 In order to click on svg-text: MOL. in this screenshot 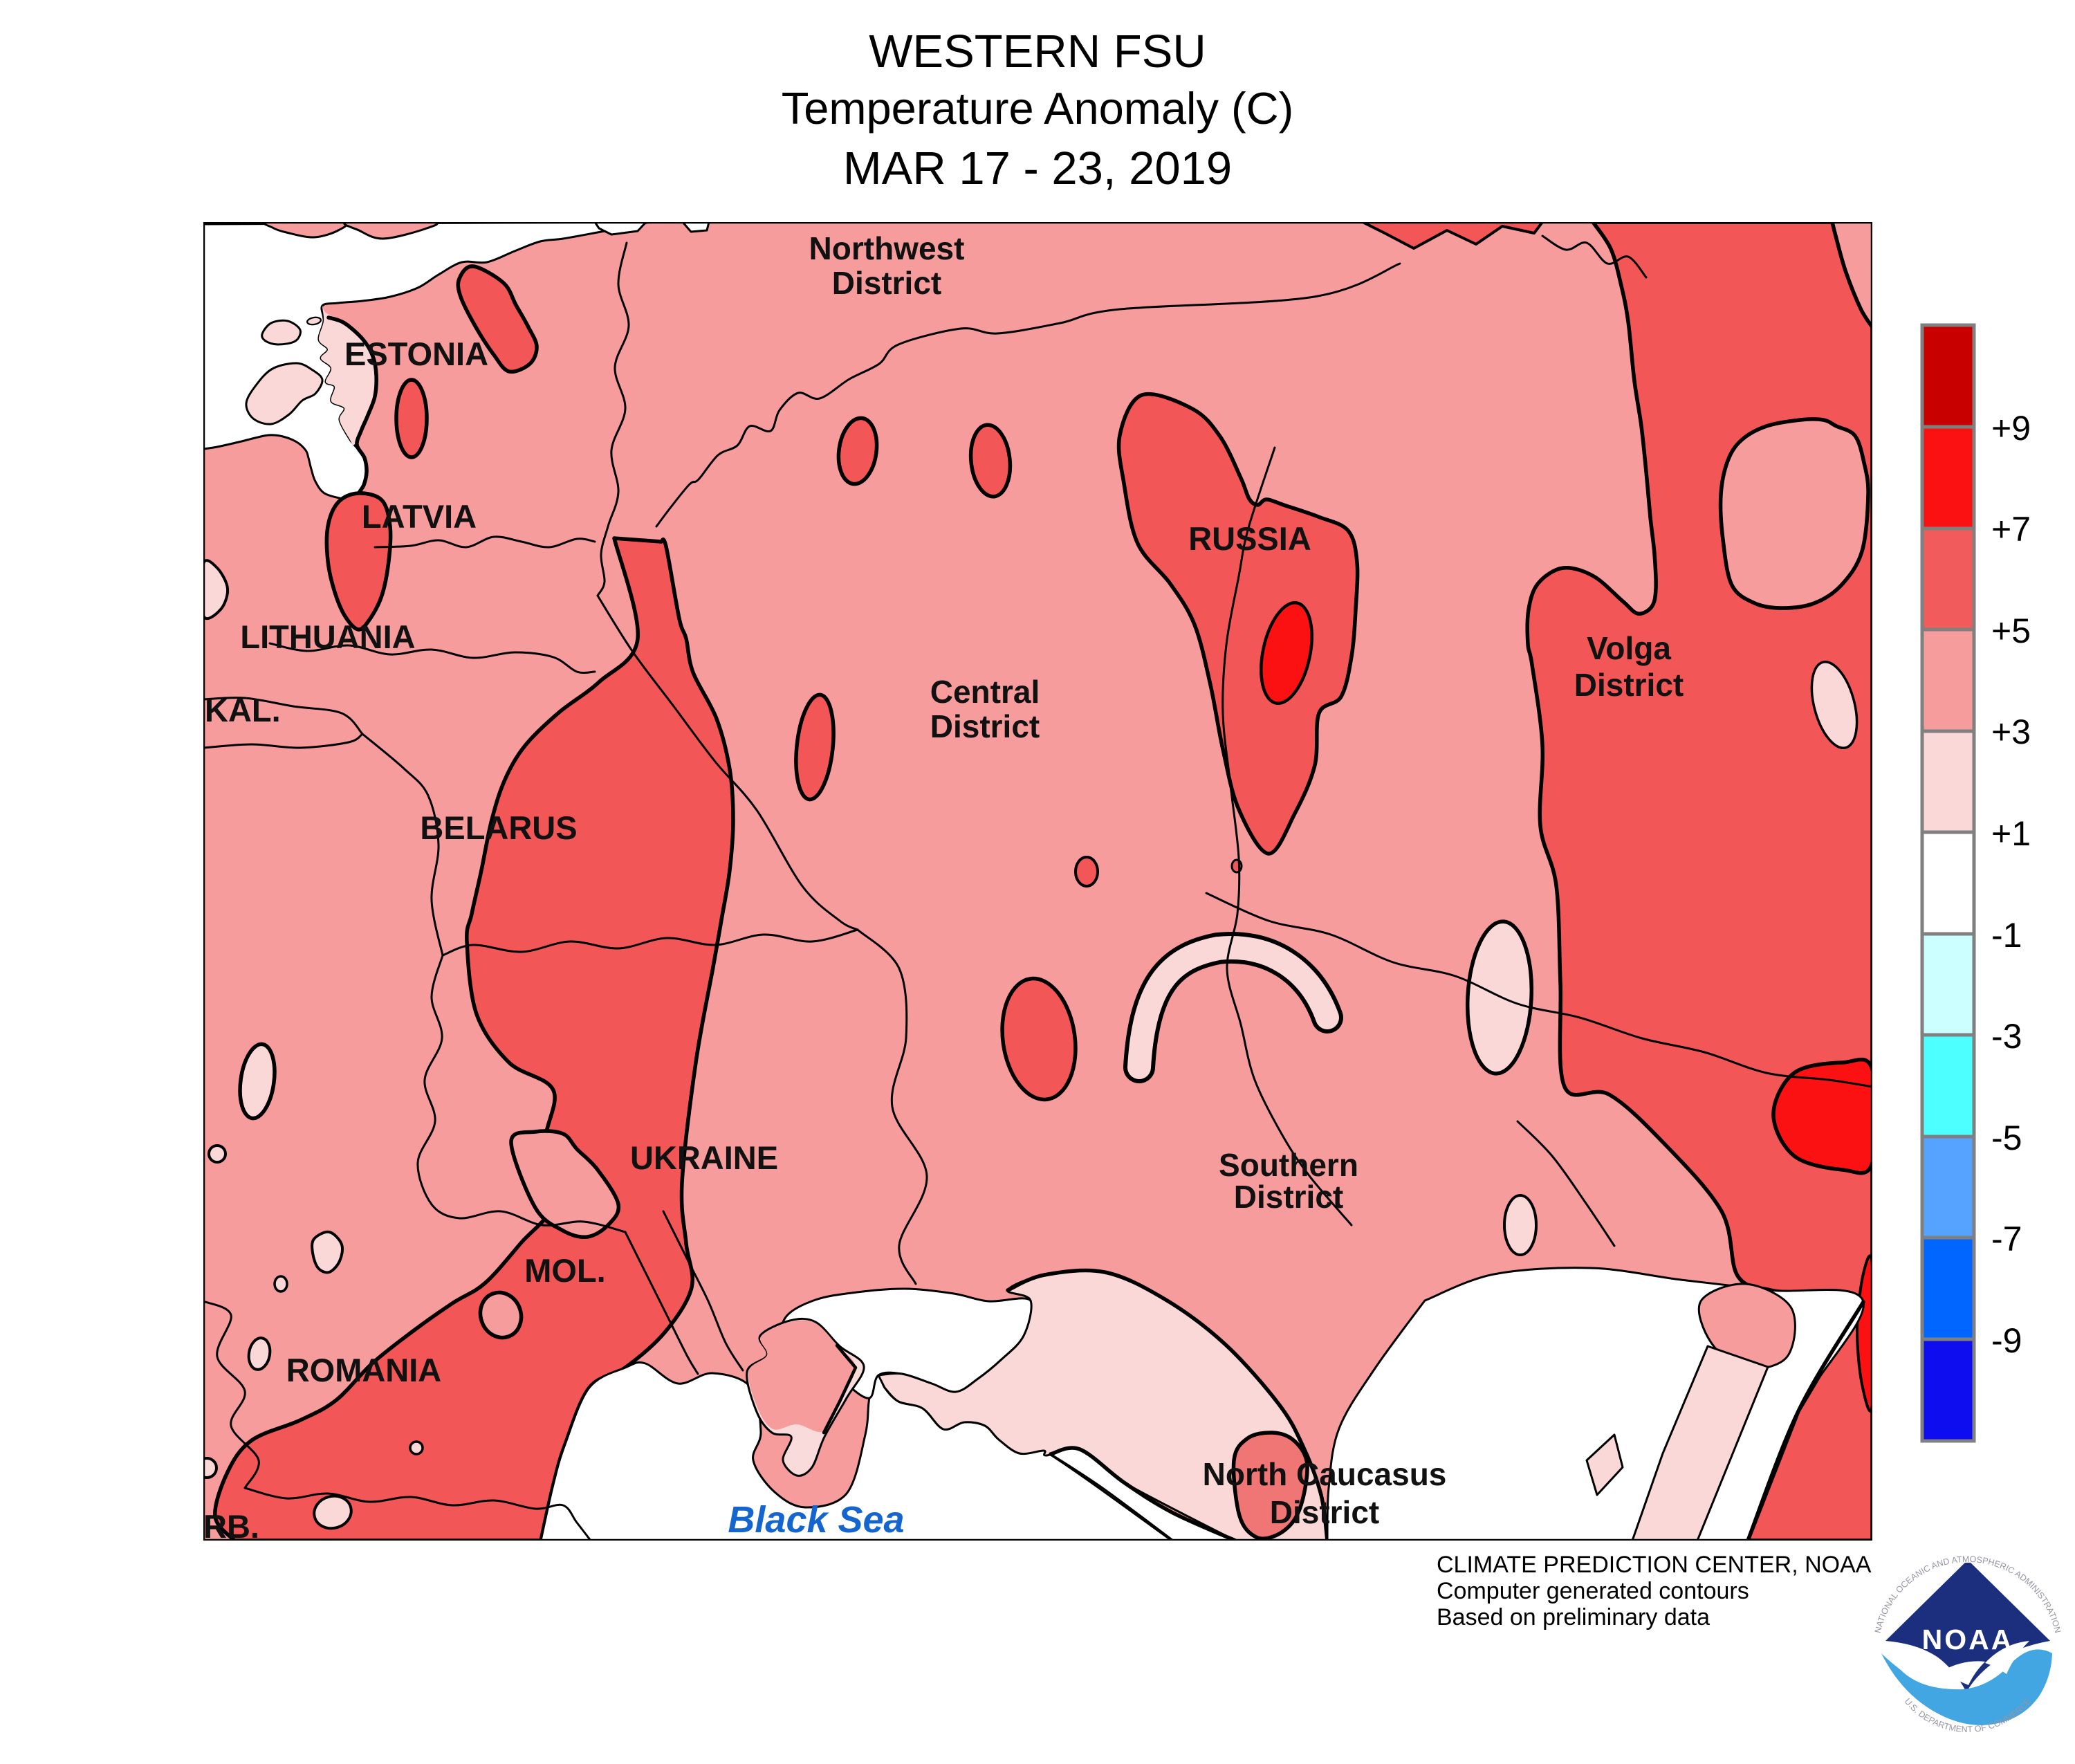, I will do `click(564, 1270)`.